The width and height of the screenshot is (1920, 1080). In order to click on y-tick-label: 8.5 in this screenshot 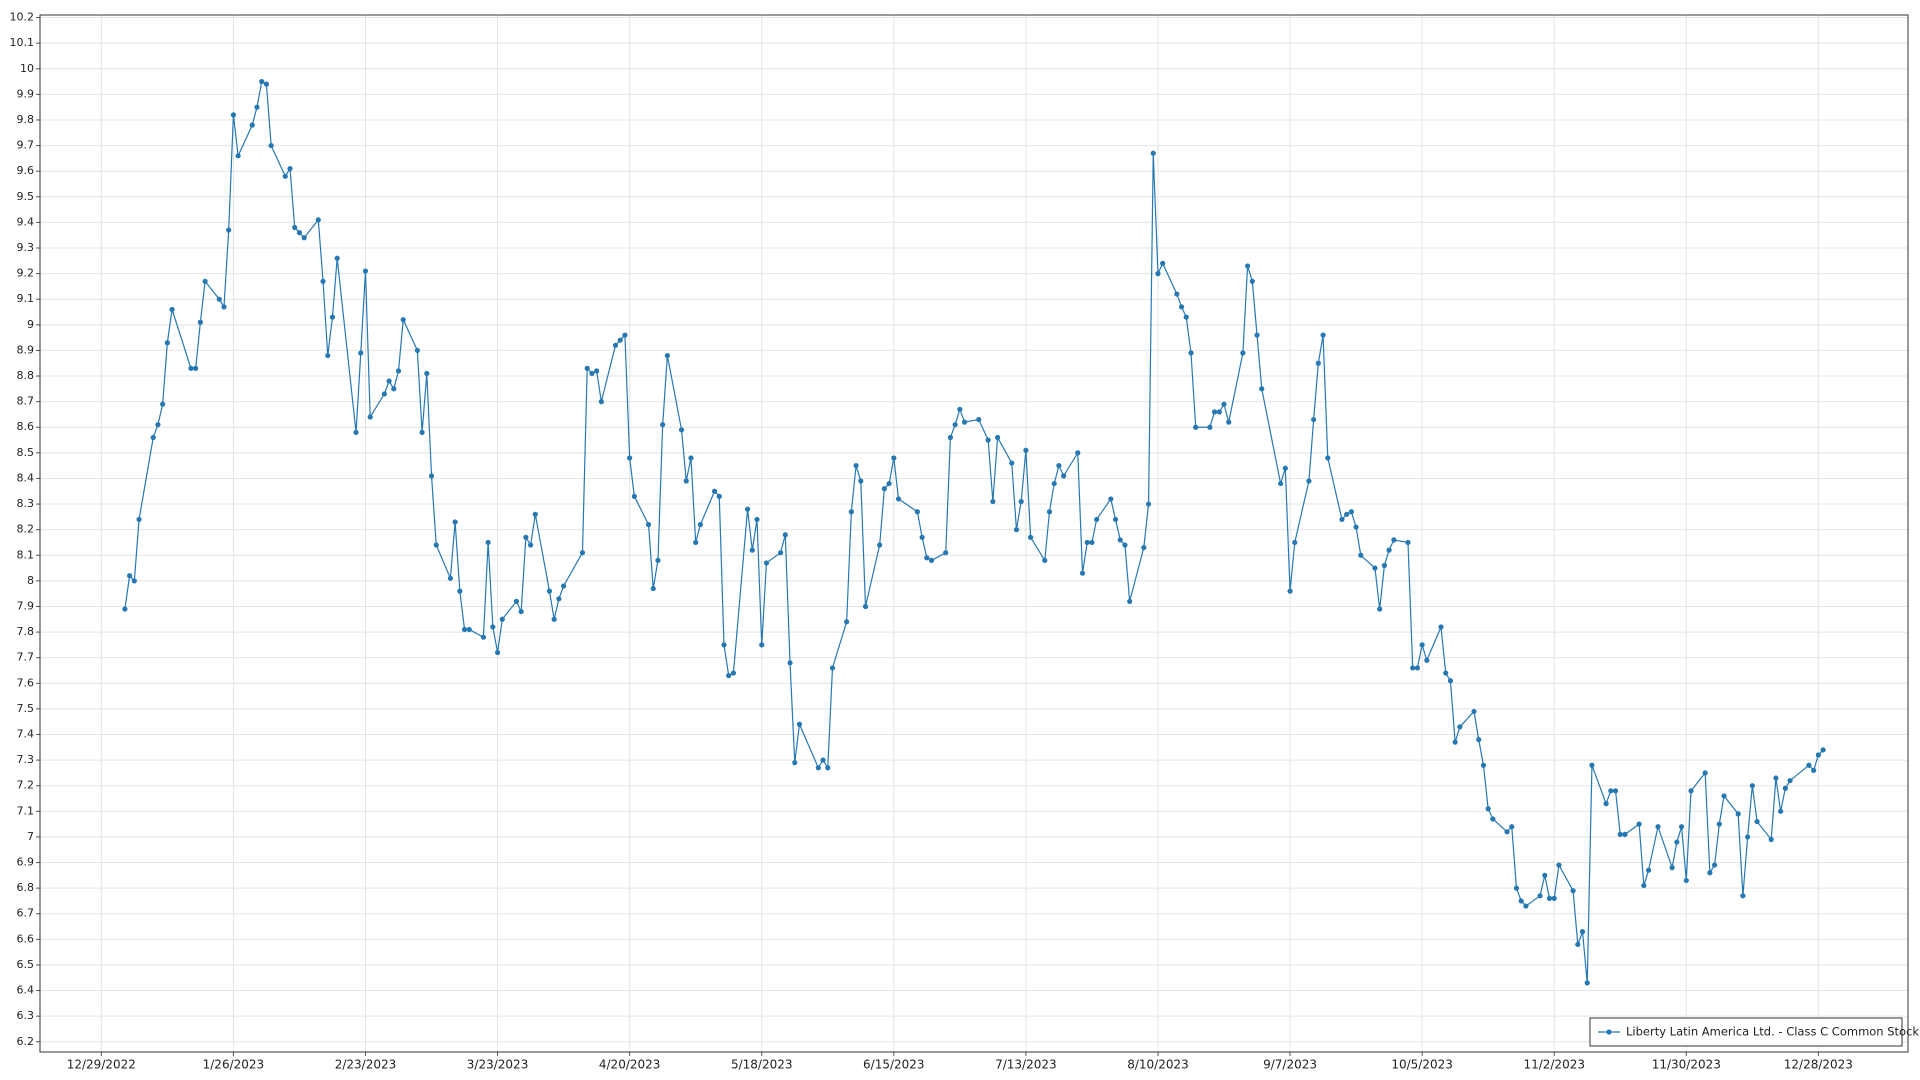, I will do `click(26, 452)`.